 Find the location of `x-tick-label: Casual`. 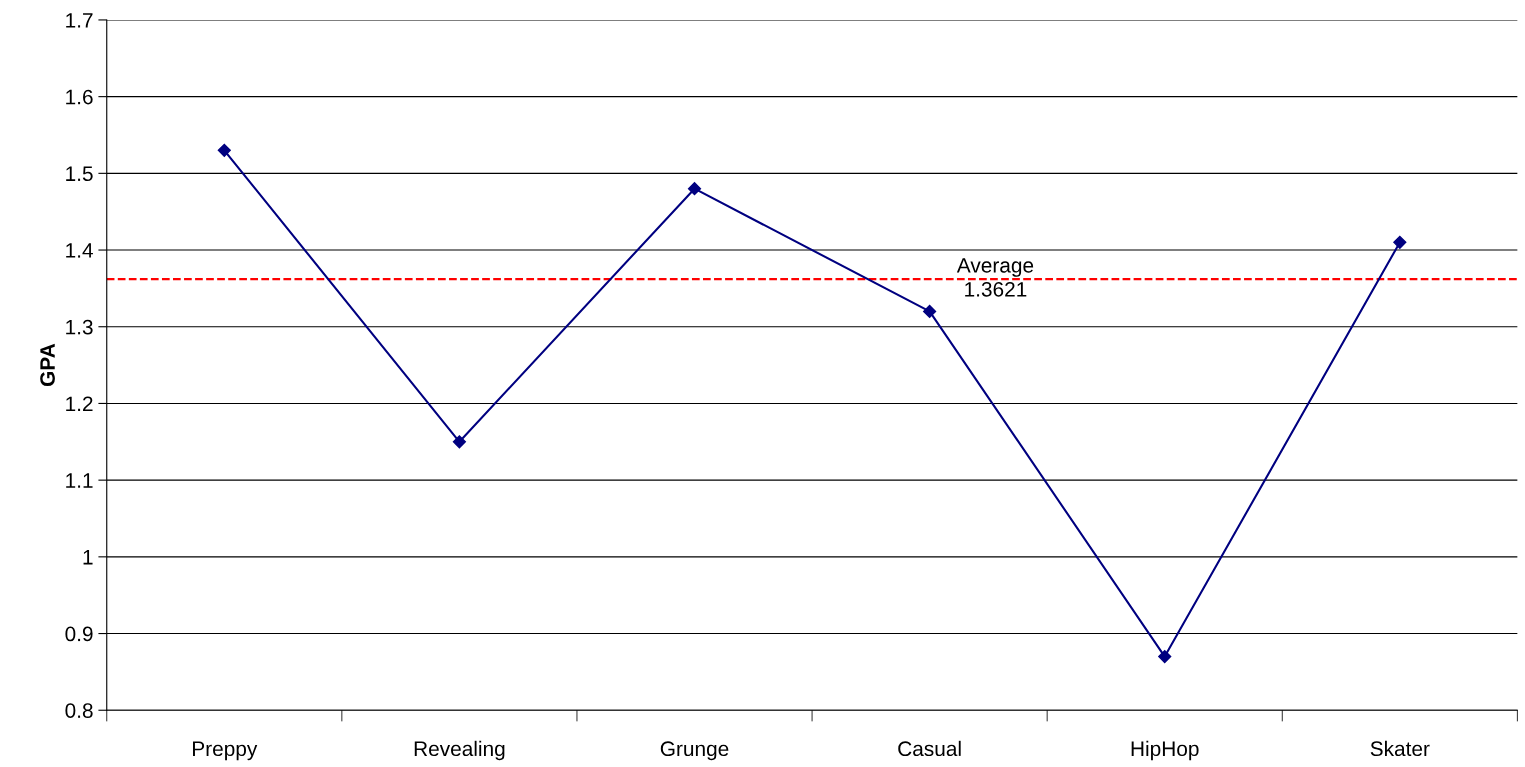

x-tick-label: Casual is located at coordinates (929, 748).